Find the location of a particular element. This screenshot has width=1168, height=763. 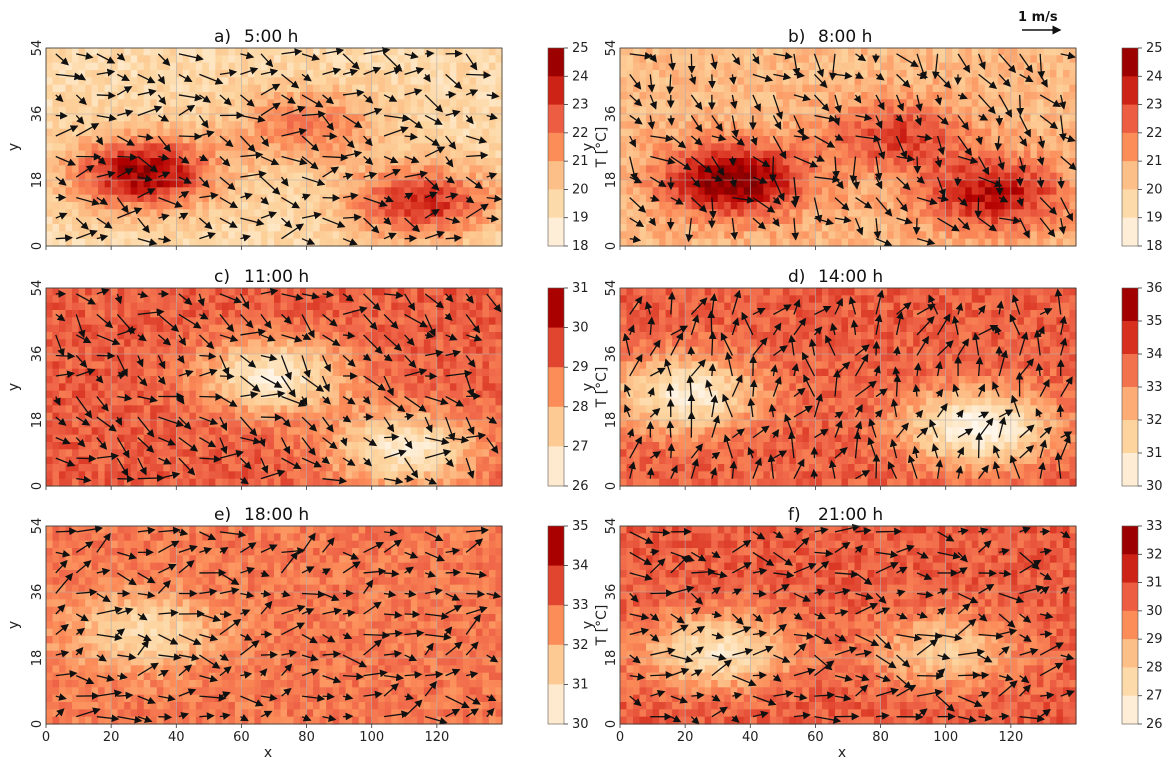

colorbar-tick-label: 21 is located at coordinates (1154, 161).